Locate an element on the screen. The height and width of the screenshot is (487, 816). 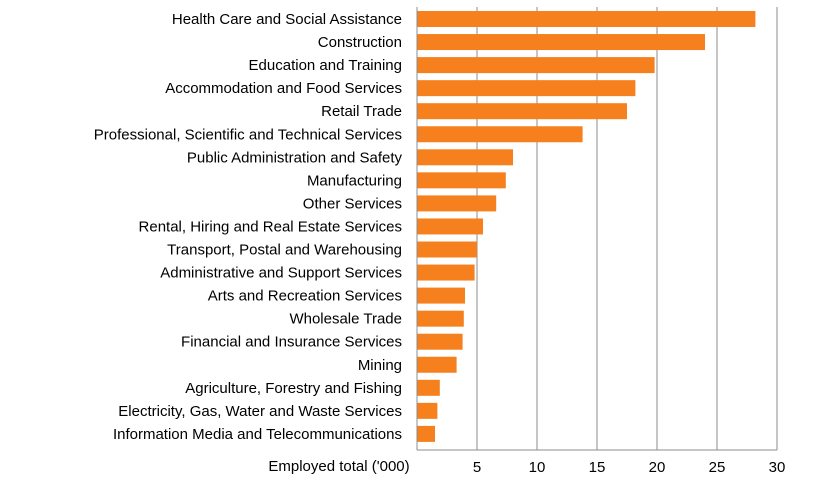
category-label-15: Mining is located at coordinates (380, 365).